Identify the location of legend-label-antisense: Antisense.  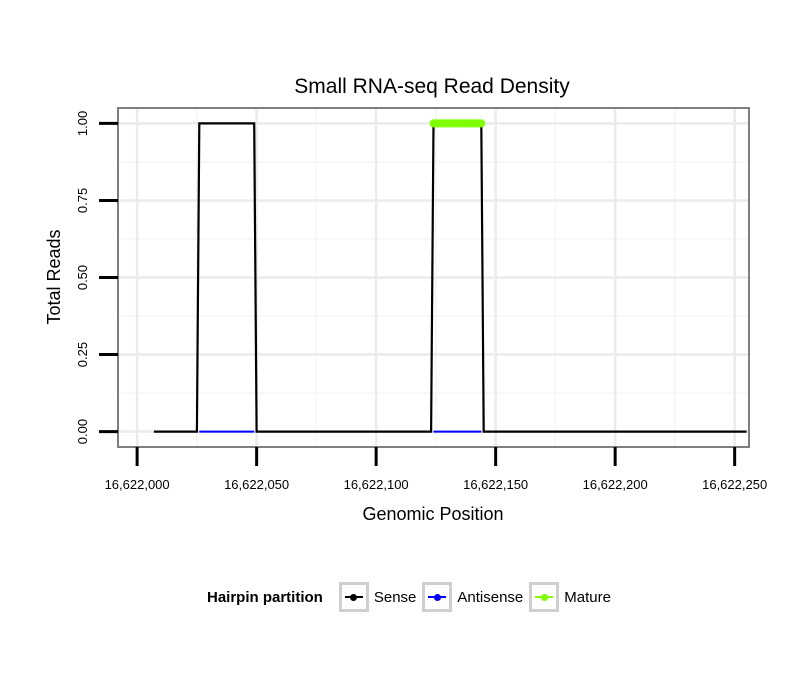
(490, 597).